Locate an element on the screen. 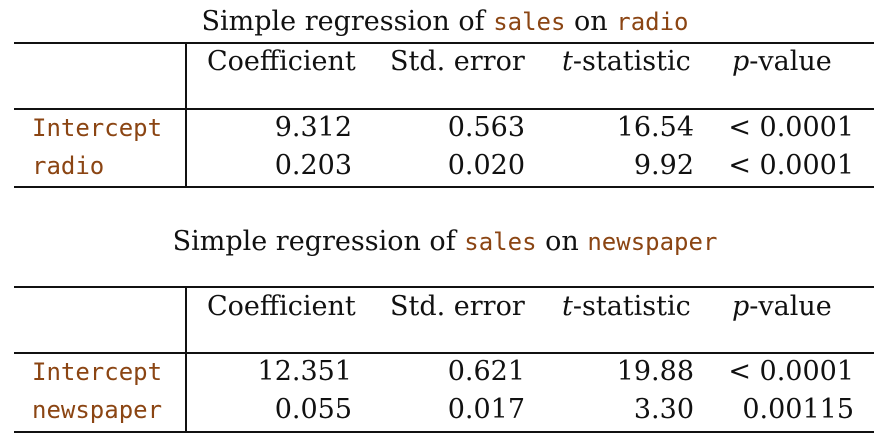  cell-coefficient: 0.055 is located at coordinates (313, 409).